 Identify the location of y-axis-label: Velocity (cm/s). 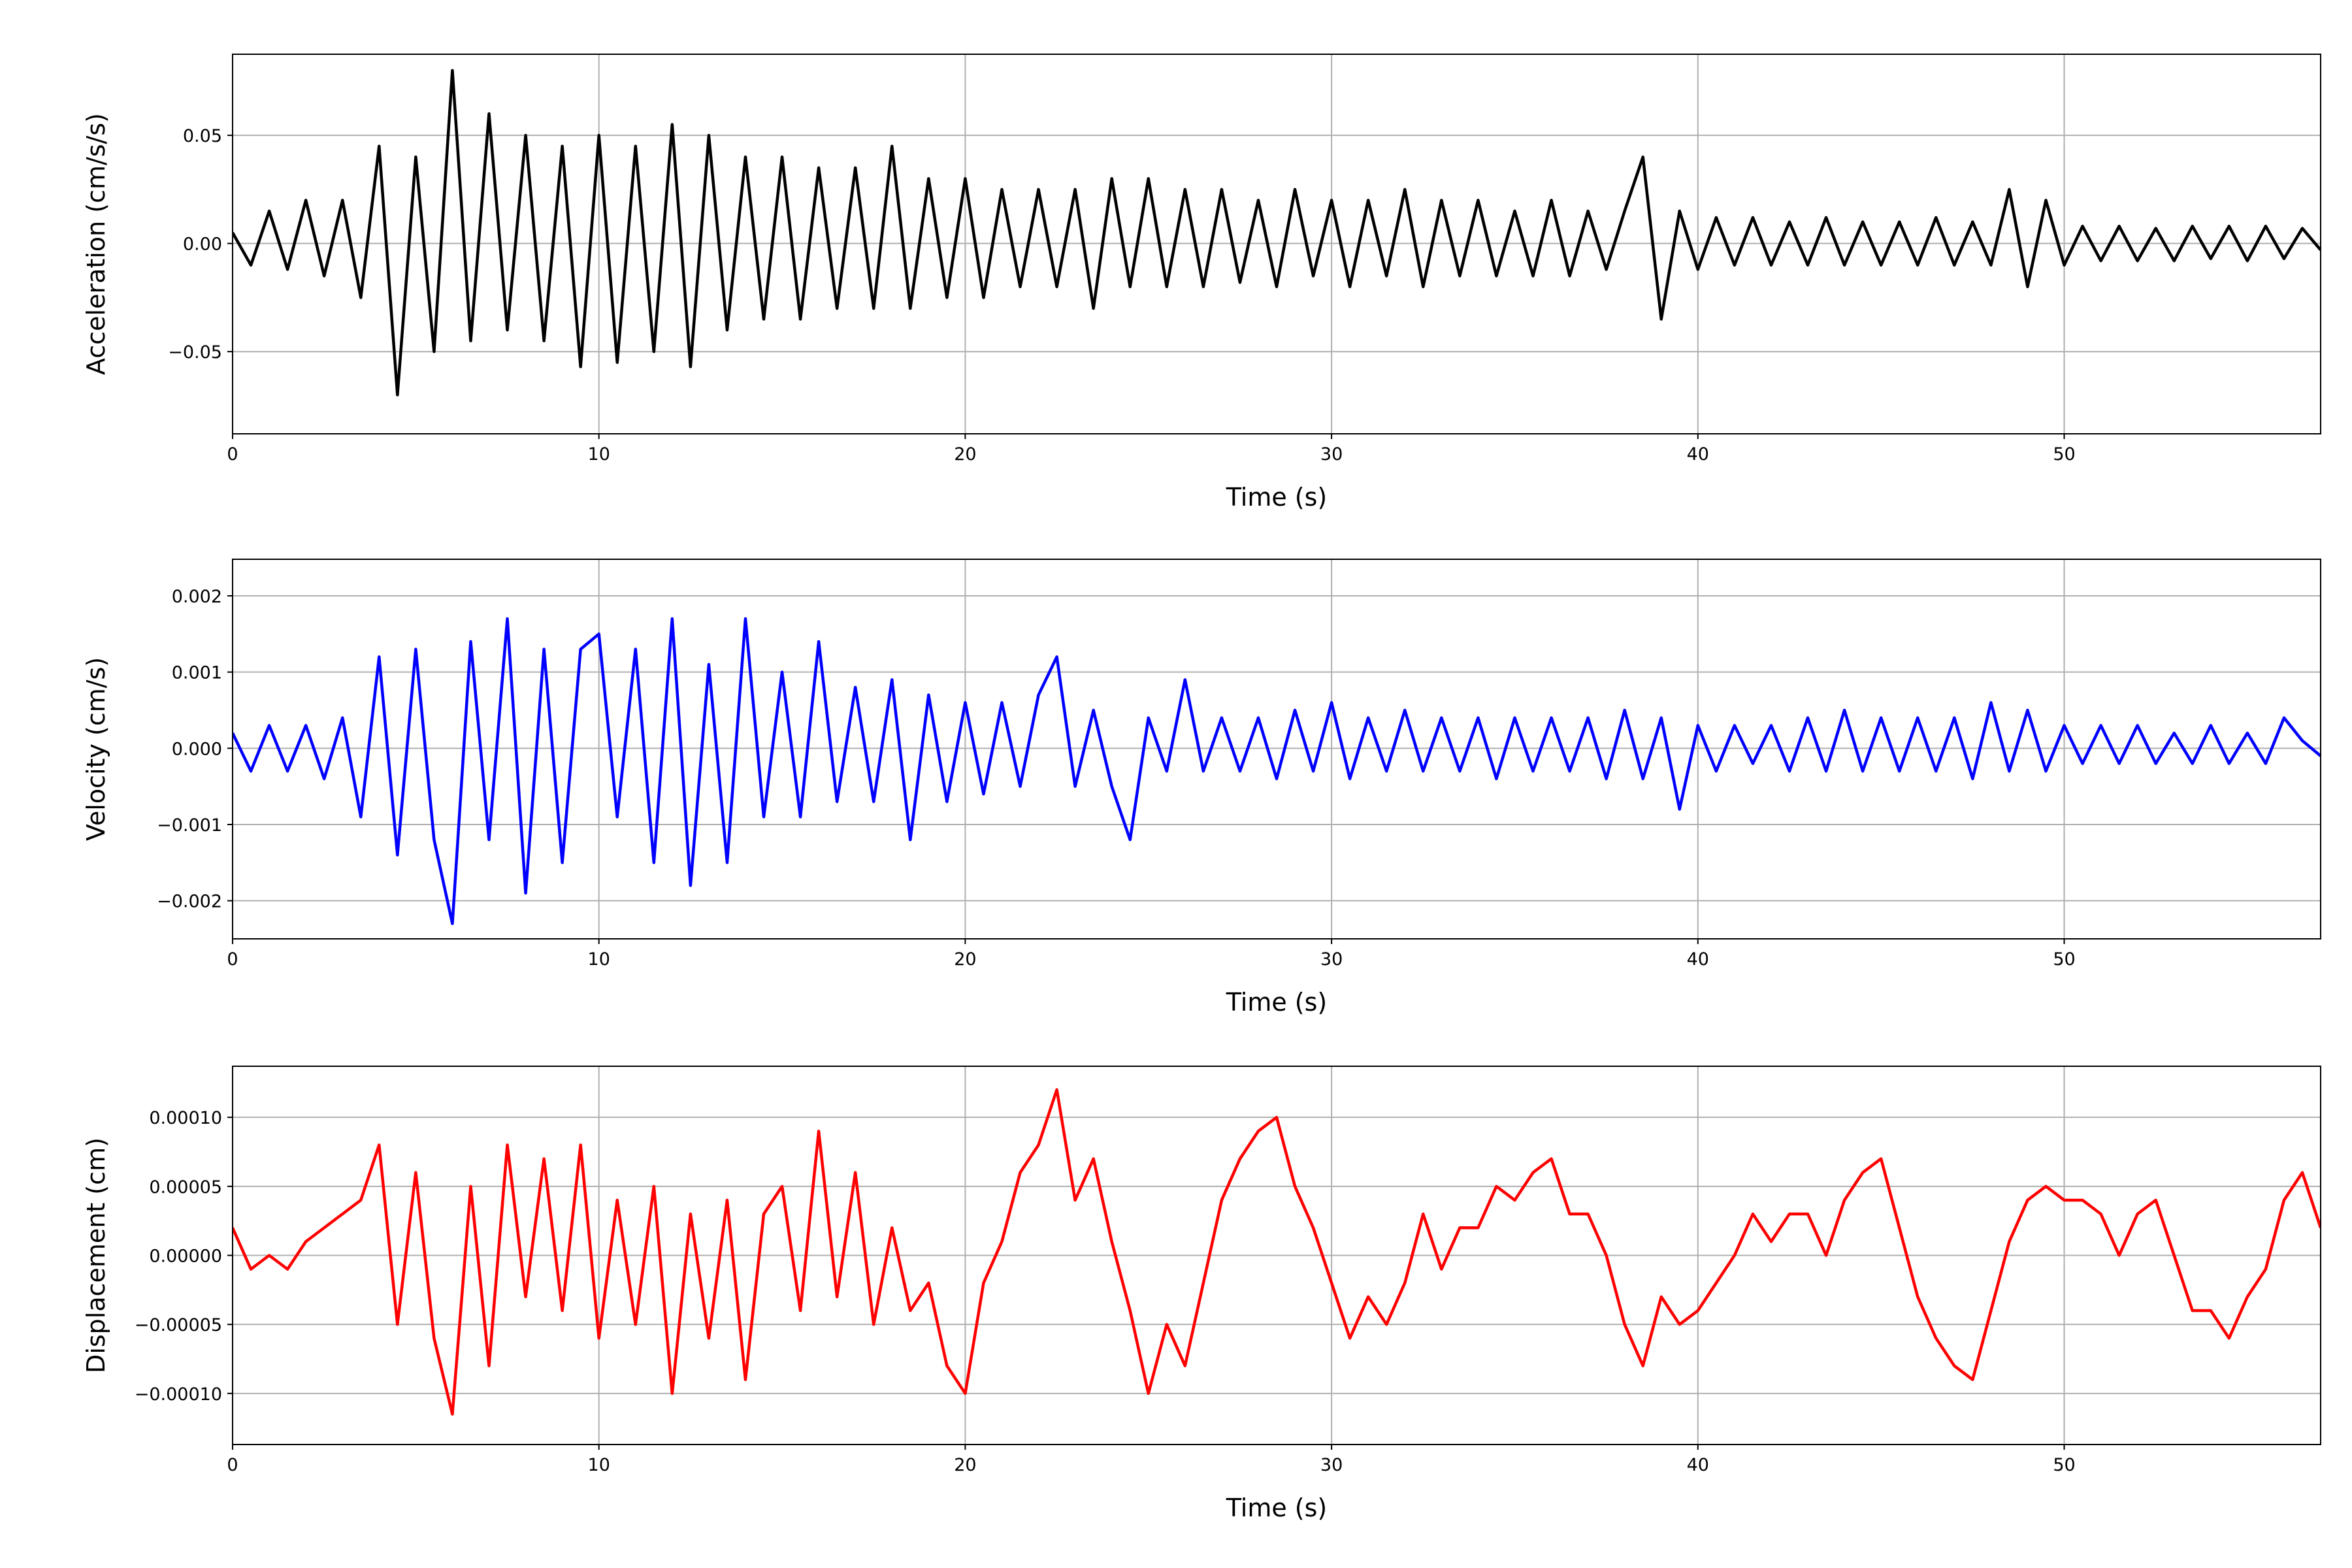
(96, 749).